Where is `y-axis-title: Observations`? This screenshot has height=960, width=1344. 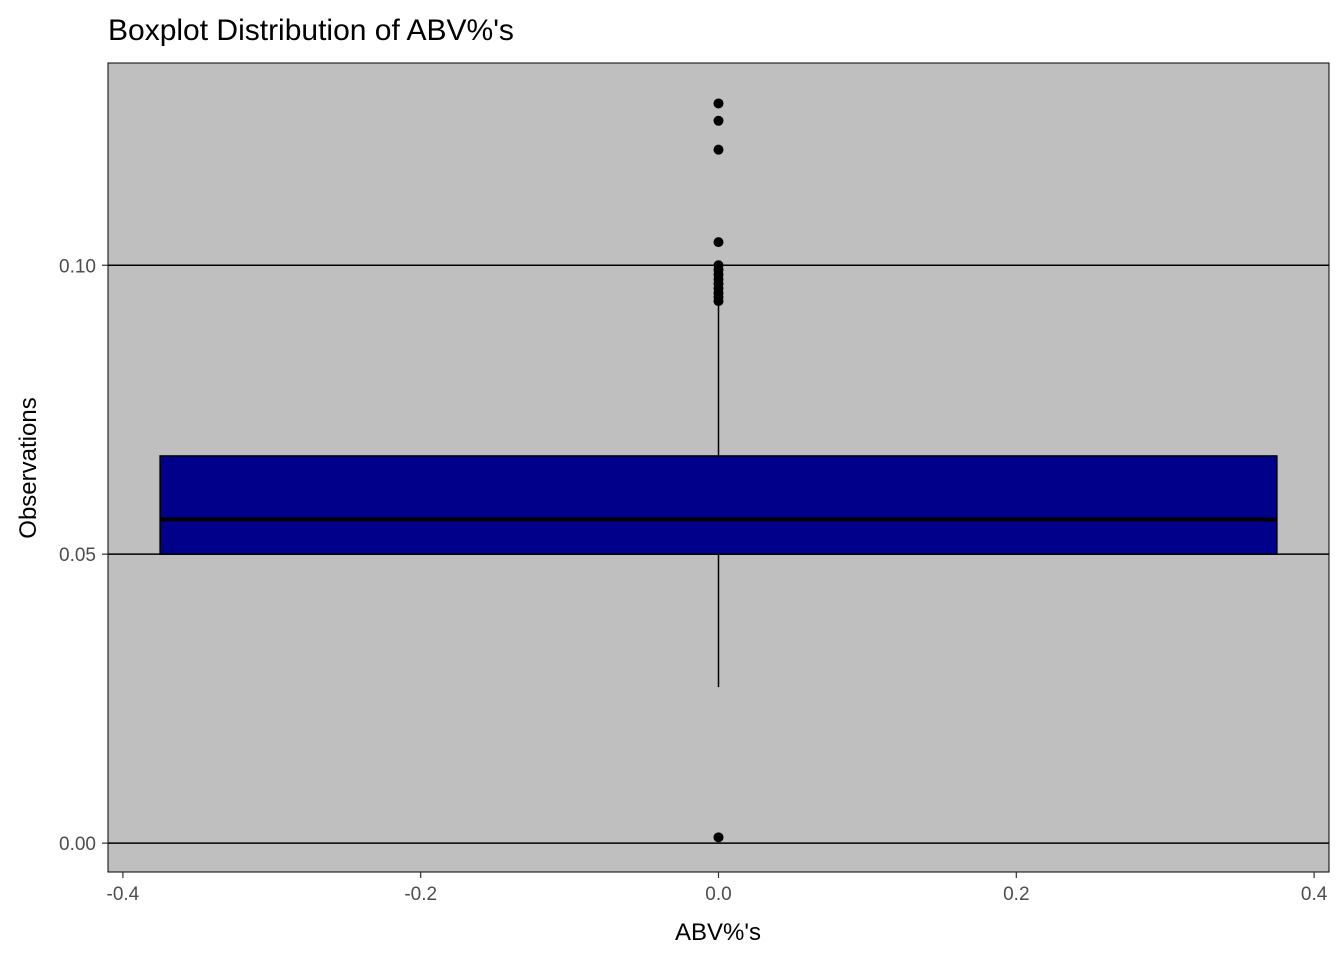
y-axis-title: Observations is located at coordinates (28, 467).